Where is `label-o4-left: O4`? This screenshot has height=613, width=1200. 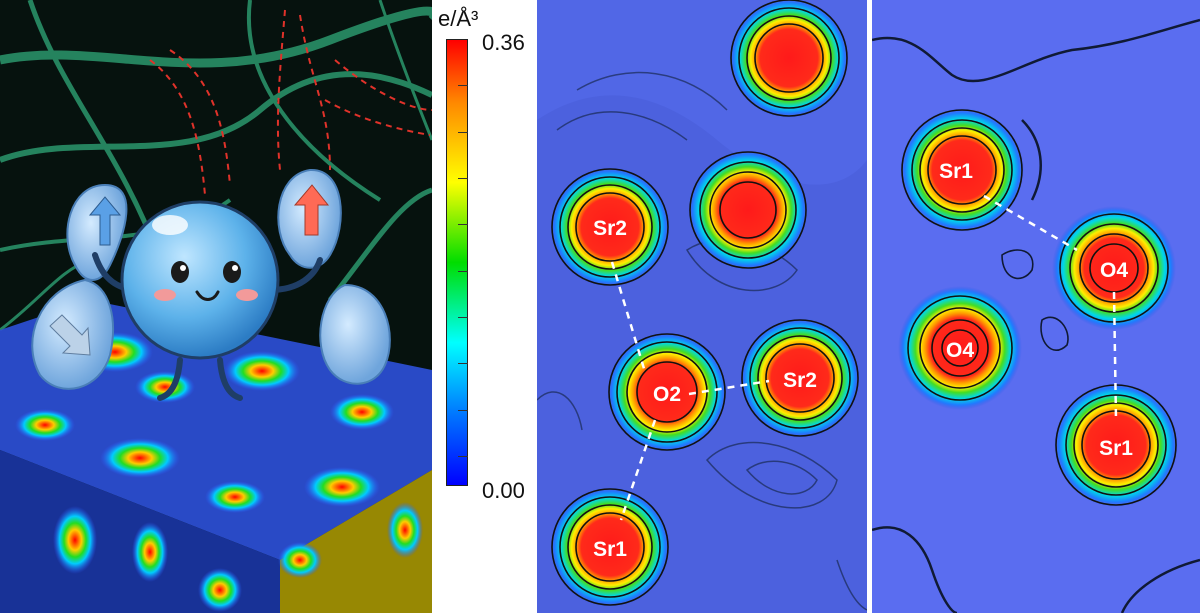
label-o4-left: O4 is located at coordinates (960, 350).